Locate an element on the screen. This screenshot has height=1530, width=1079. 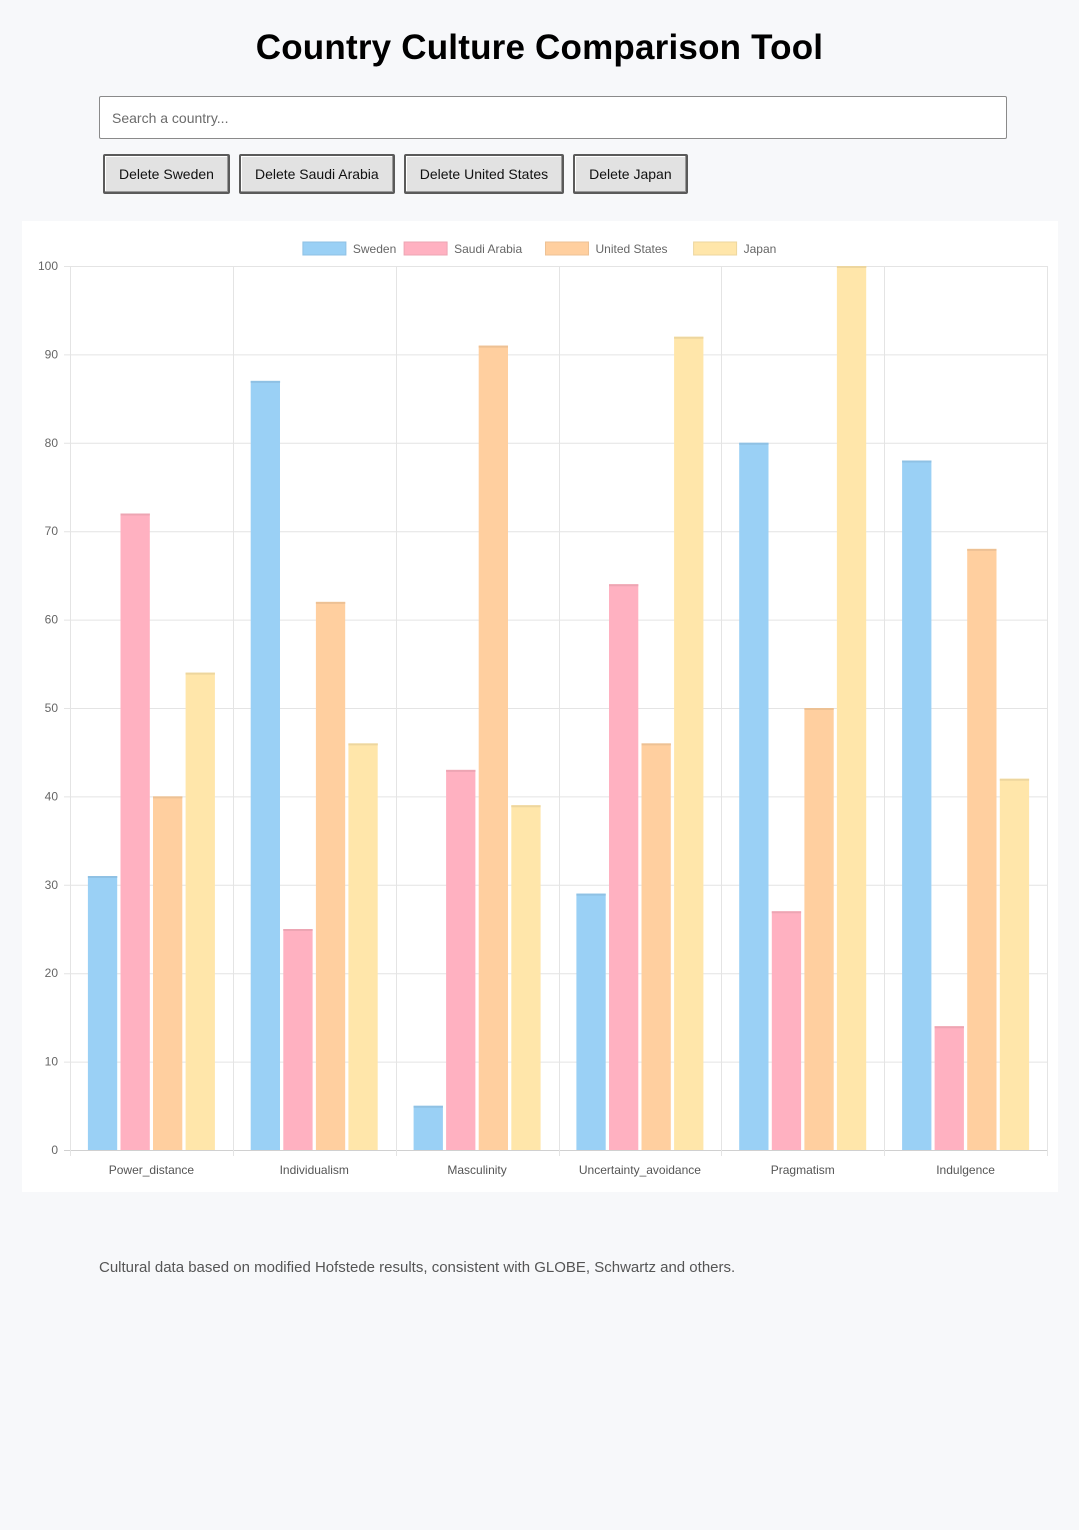
search-box is located at coordinates (553, 117).